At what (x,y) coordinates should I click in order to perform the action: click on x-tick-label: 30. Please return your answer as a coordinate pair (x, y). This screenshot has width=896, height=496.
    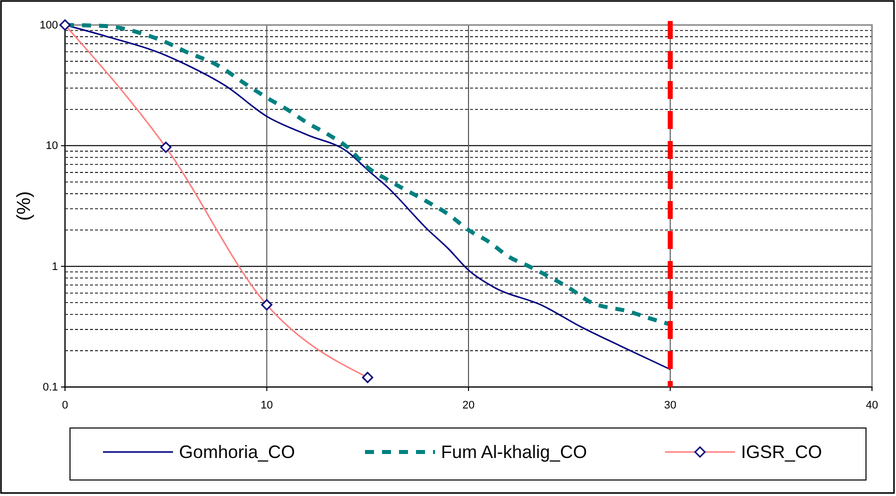
    Looking at the image, I should click on (670, 405).